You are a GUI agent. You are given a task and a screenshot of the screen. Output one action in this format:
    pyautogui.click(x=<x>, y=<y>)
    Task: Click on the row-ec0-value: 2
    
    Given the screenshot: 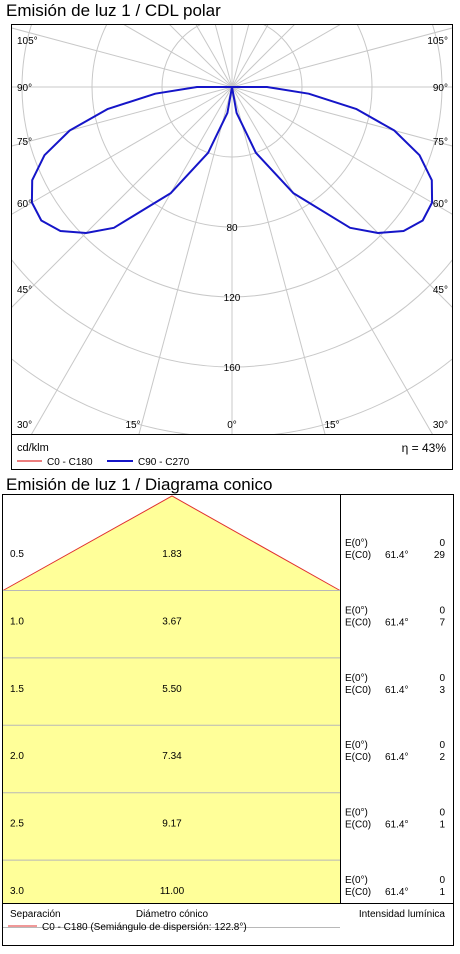 What is the action you would take?
    pyautogui.click(x=442, y=757)
    